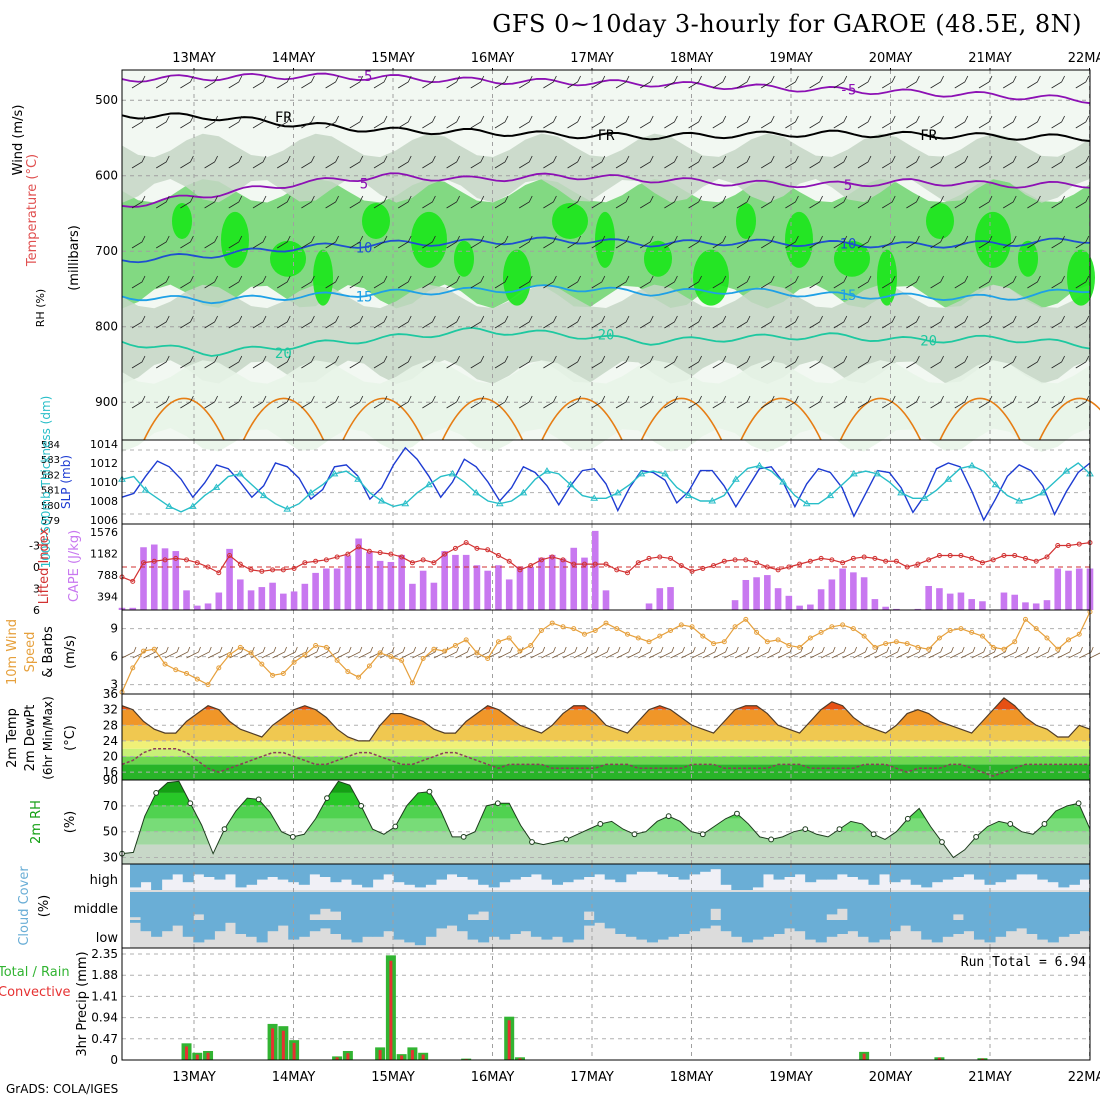 The width and height of the screenshot is (1100, 1100). I want to click on ylabel-slp: SLP (mb), so click(66, 482).